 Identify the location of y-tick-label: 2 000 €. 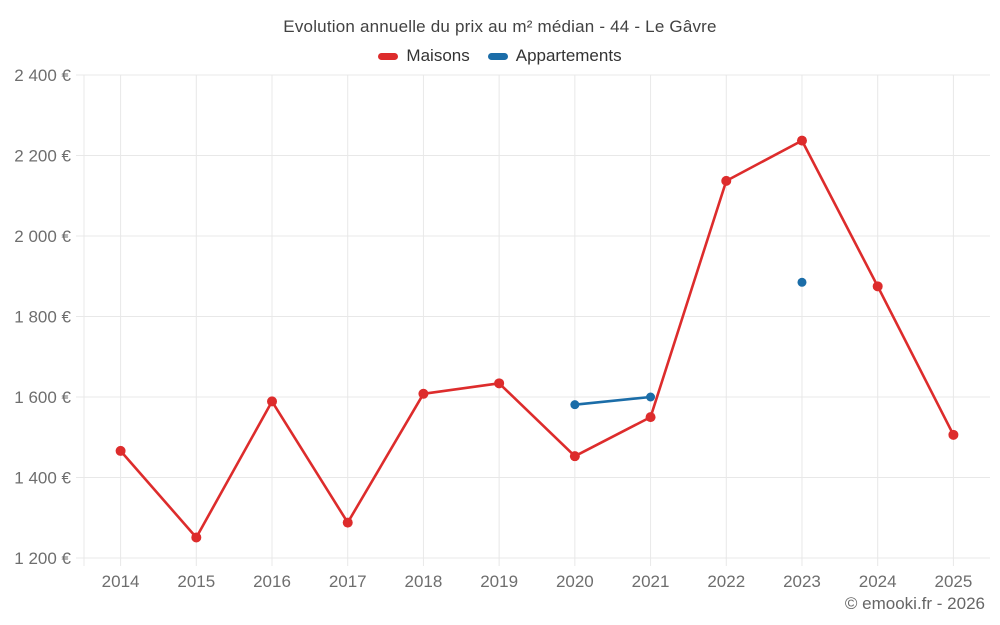
(42, 236).